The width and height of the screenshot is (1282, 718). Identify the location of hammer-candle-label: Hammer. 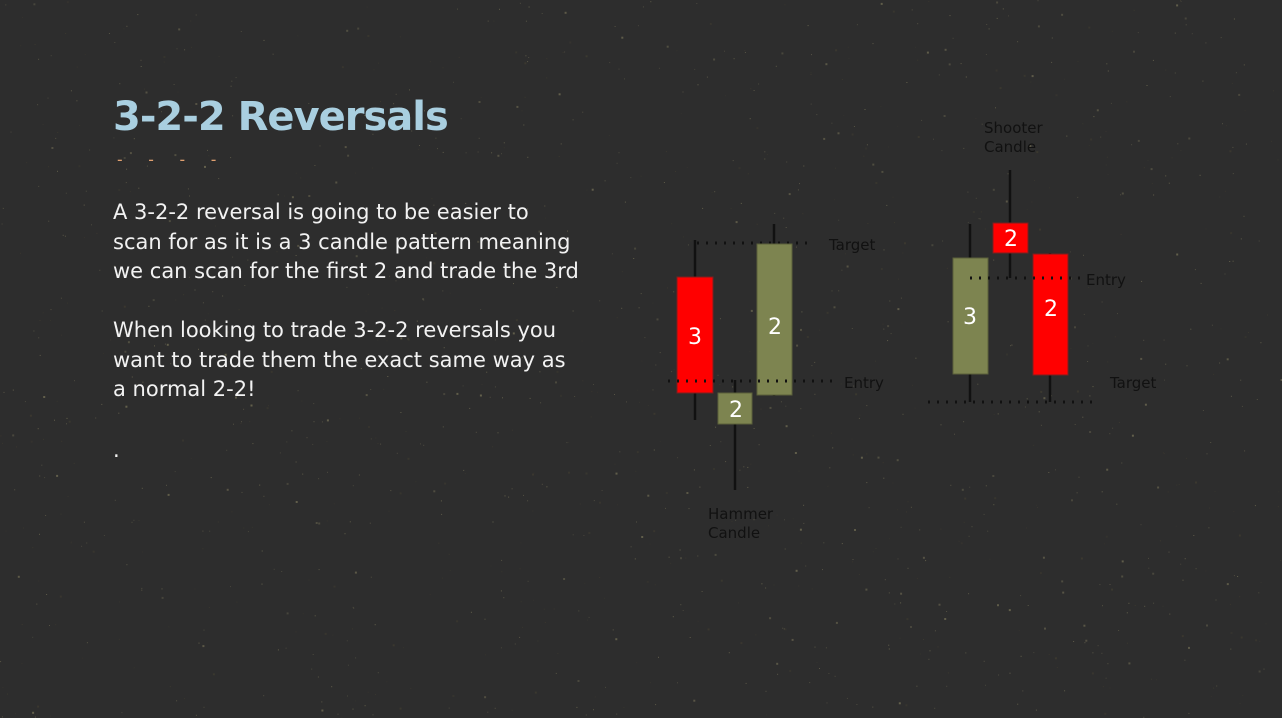
(741, 514).